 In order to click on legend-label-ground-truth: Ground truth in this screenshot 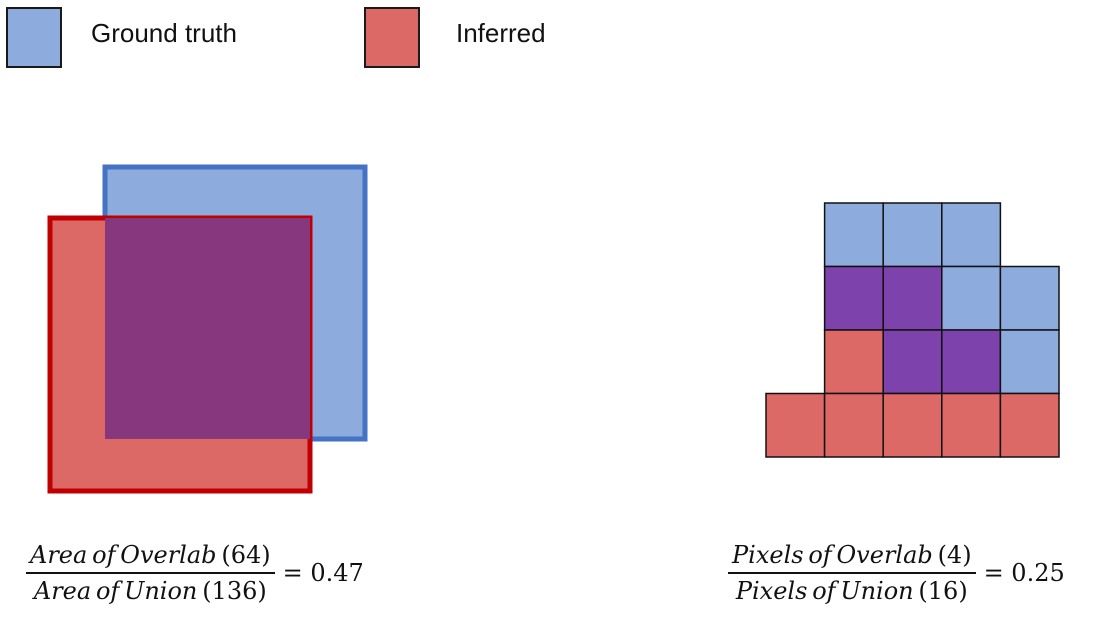, I will do `click(164, 33)`.